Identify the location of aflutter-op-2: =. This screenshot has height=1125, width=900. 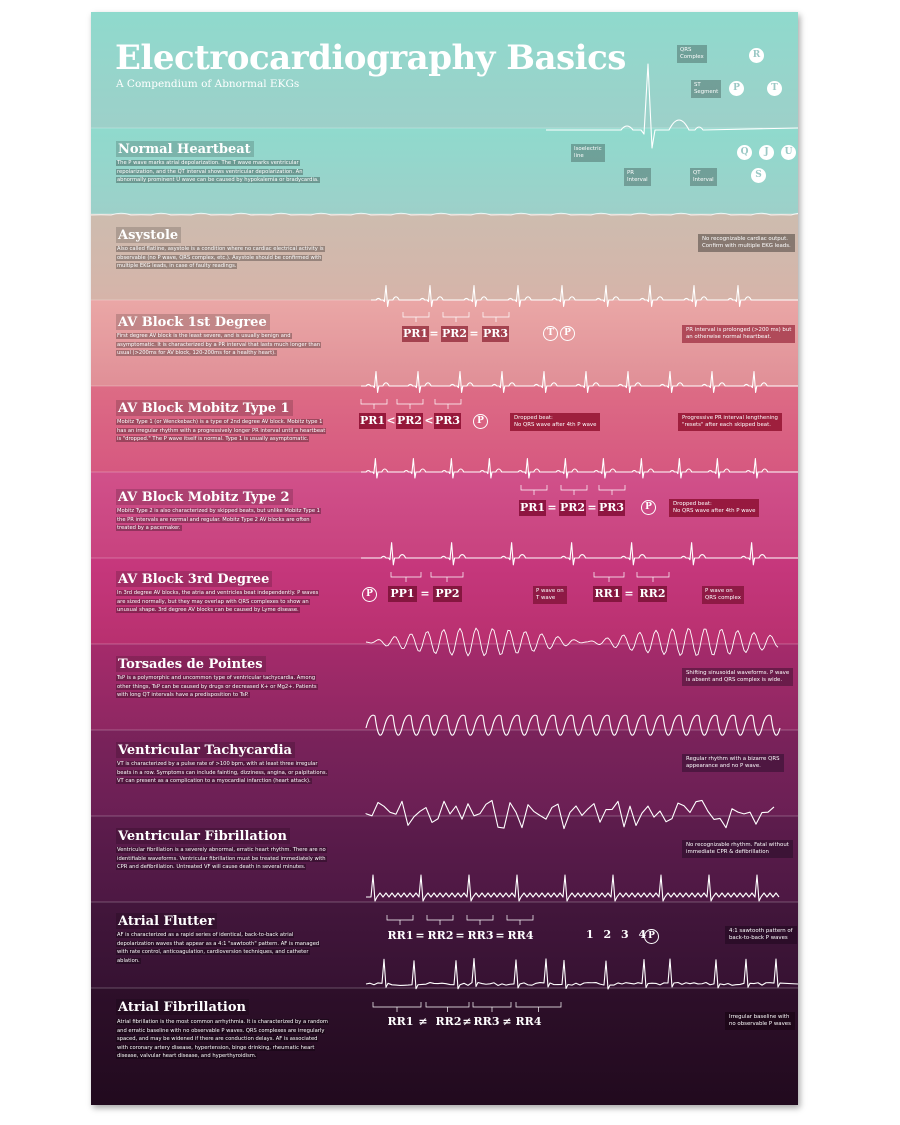
(460, 935).